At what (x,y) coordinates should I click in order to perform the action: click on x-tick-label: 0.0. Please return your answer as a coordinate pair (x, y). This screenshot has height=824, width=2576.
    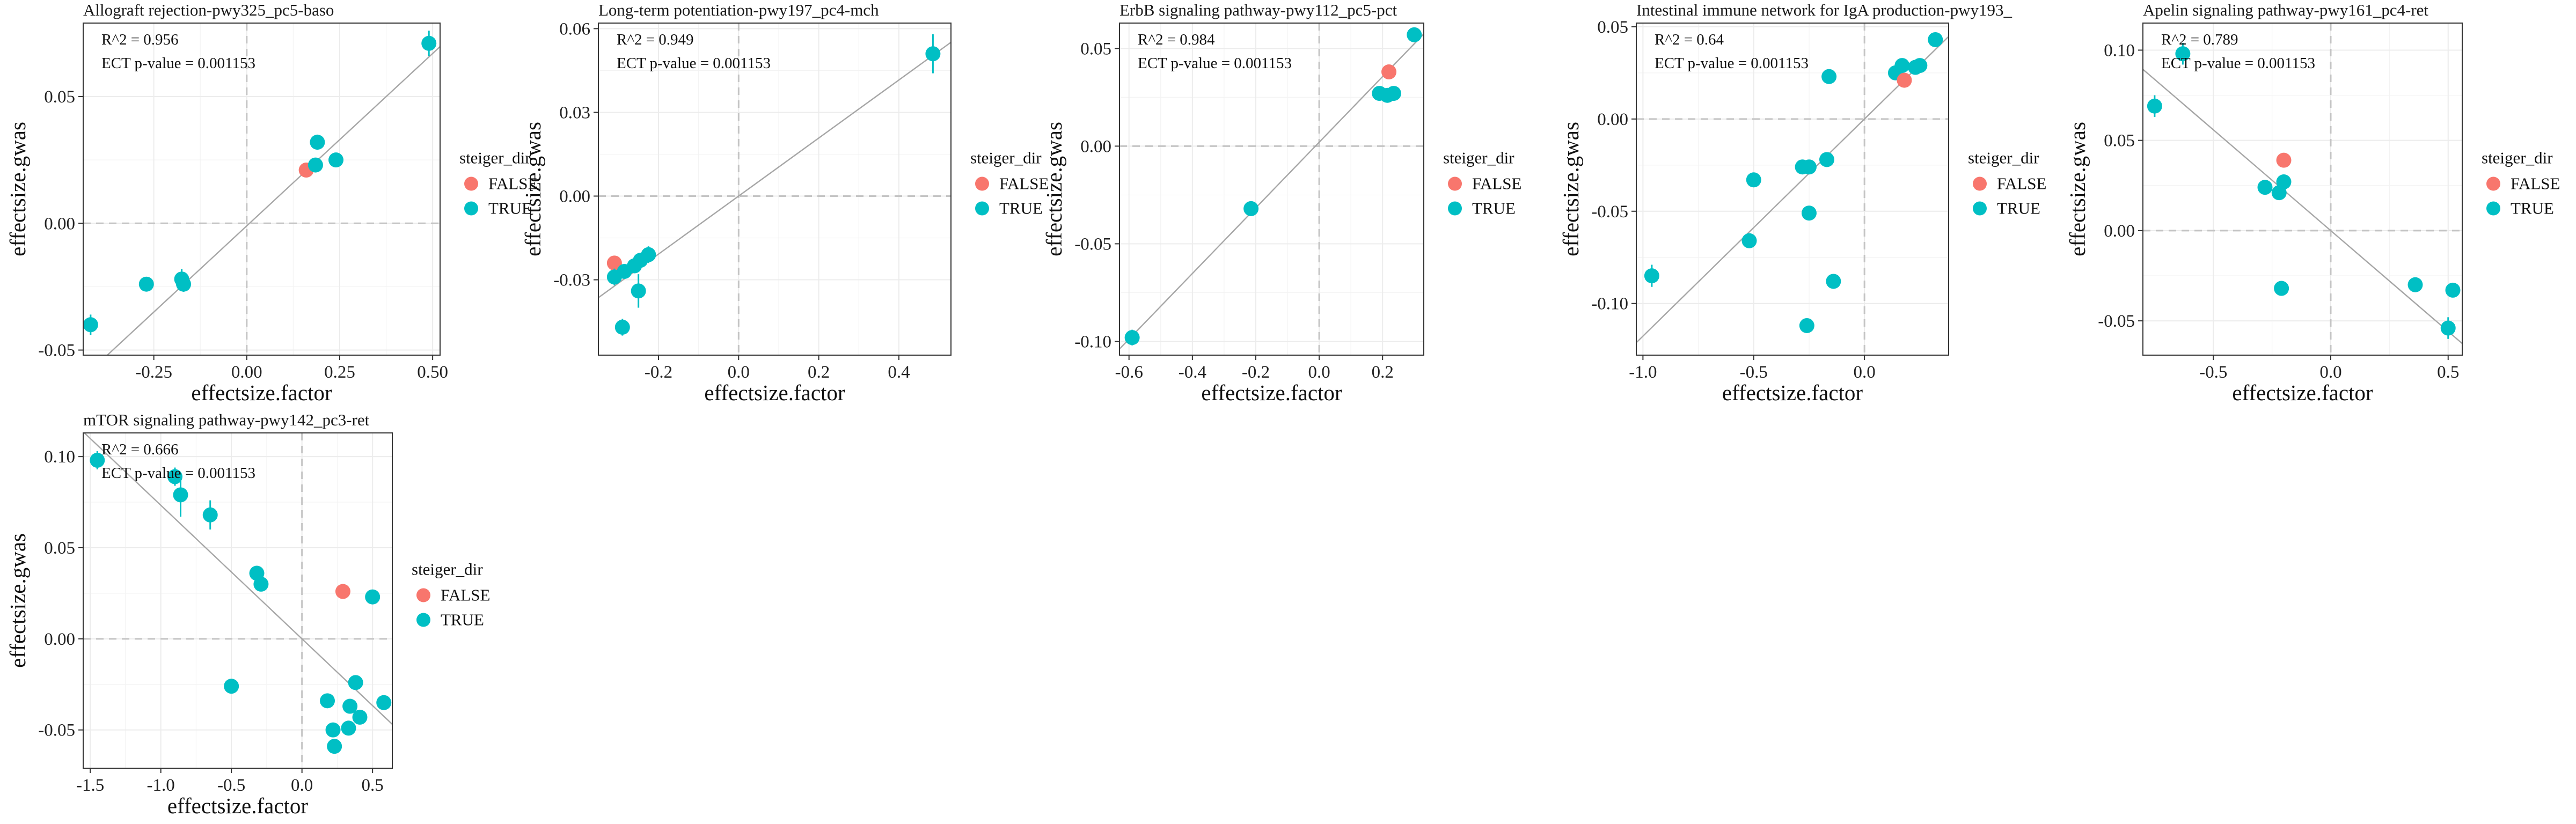
    Looking at the image, I should click on (1319, 372).